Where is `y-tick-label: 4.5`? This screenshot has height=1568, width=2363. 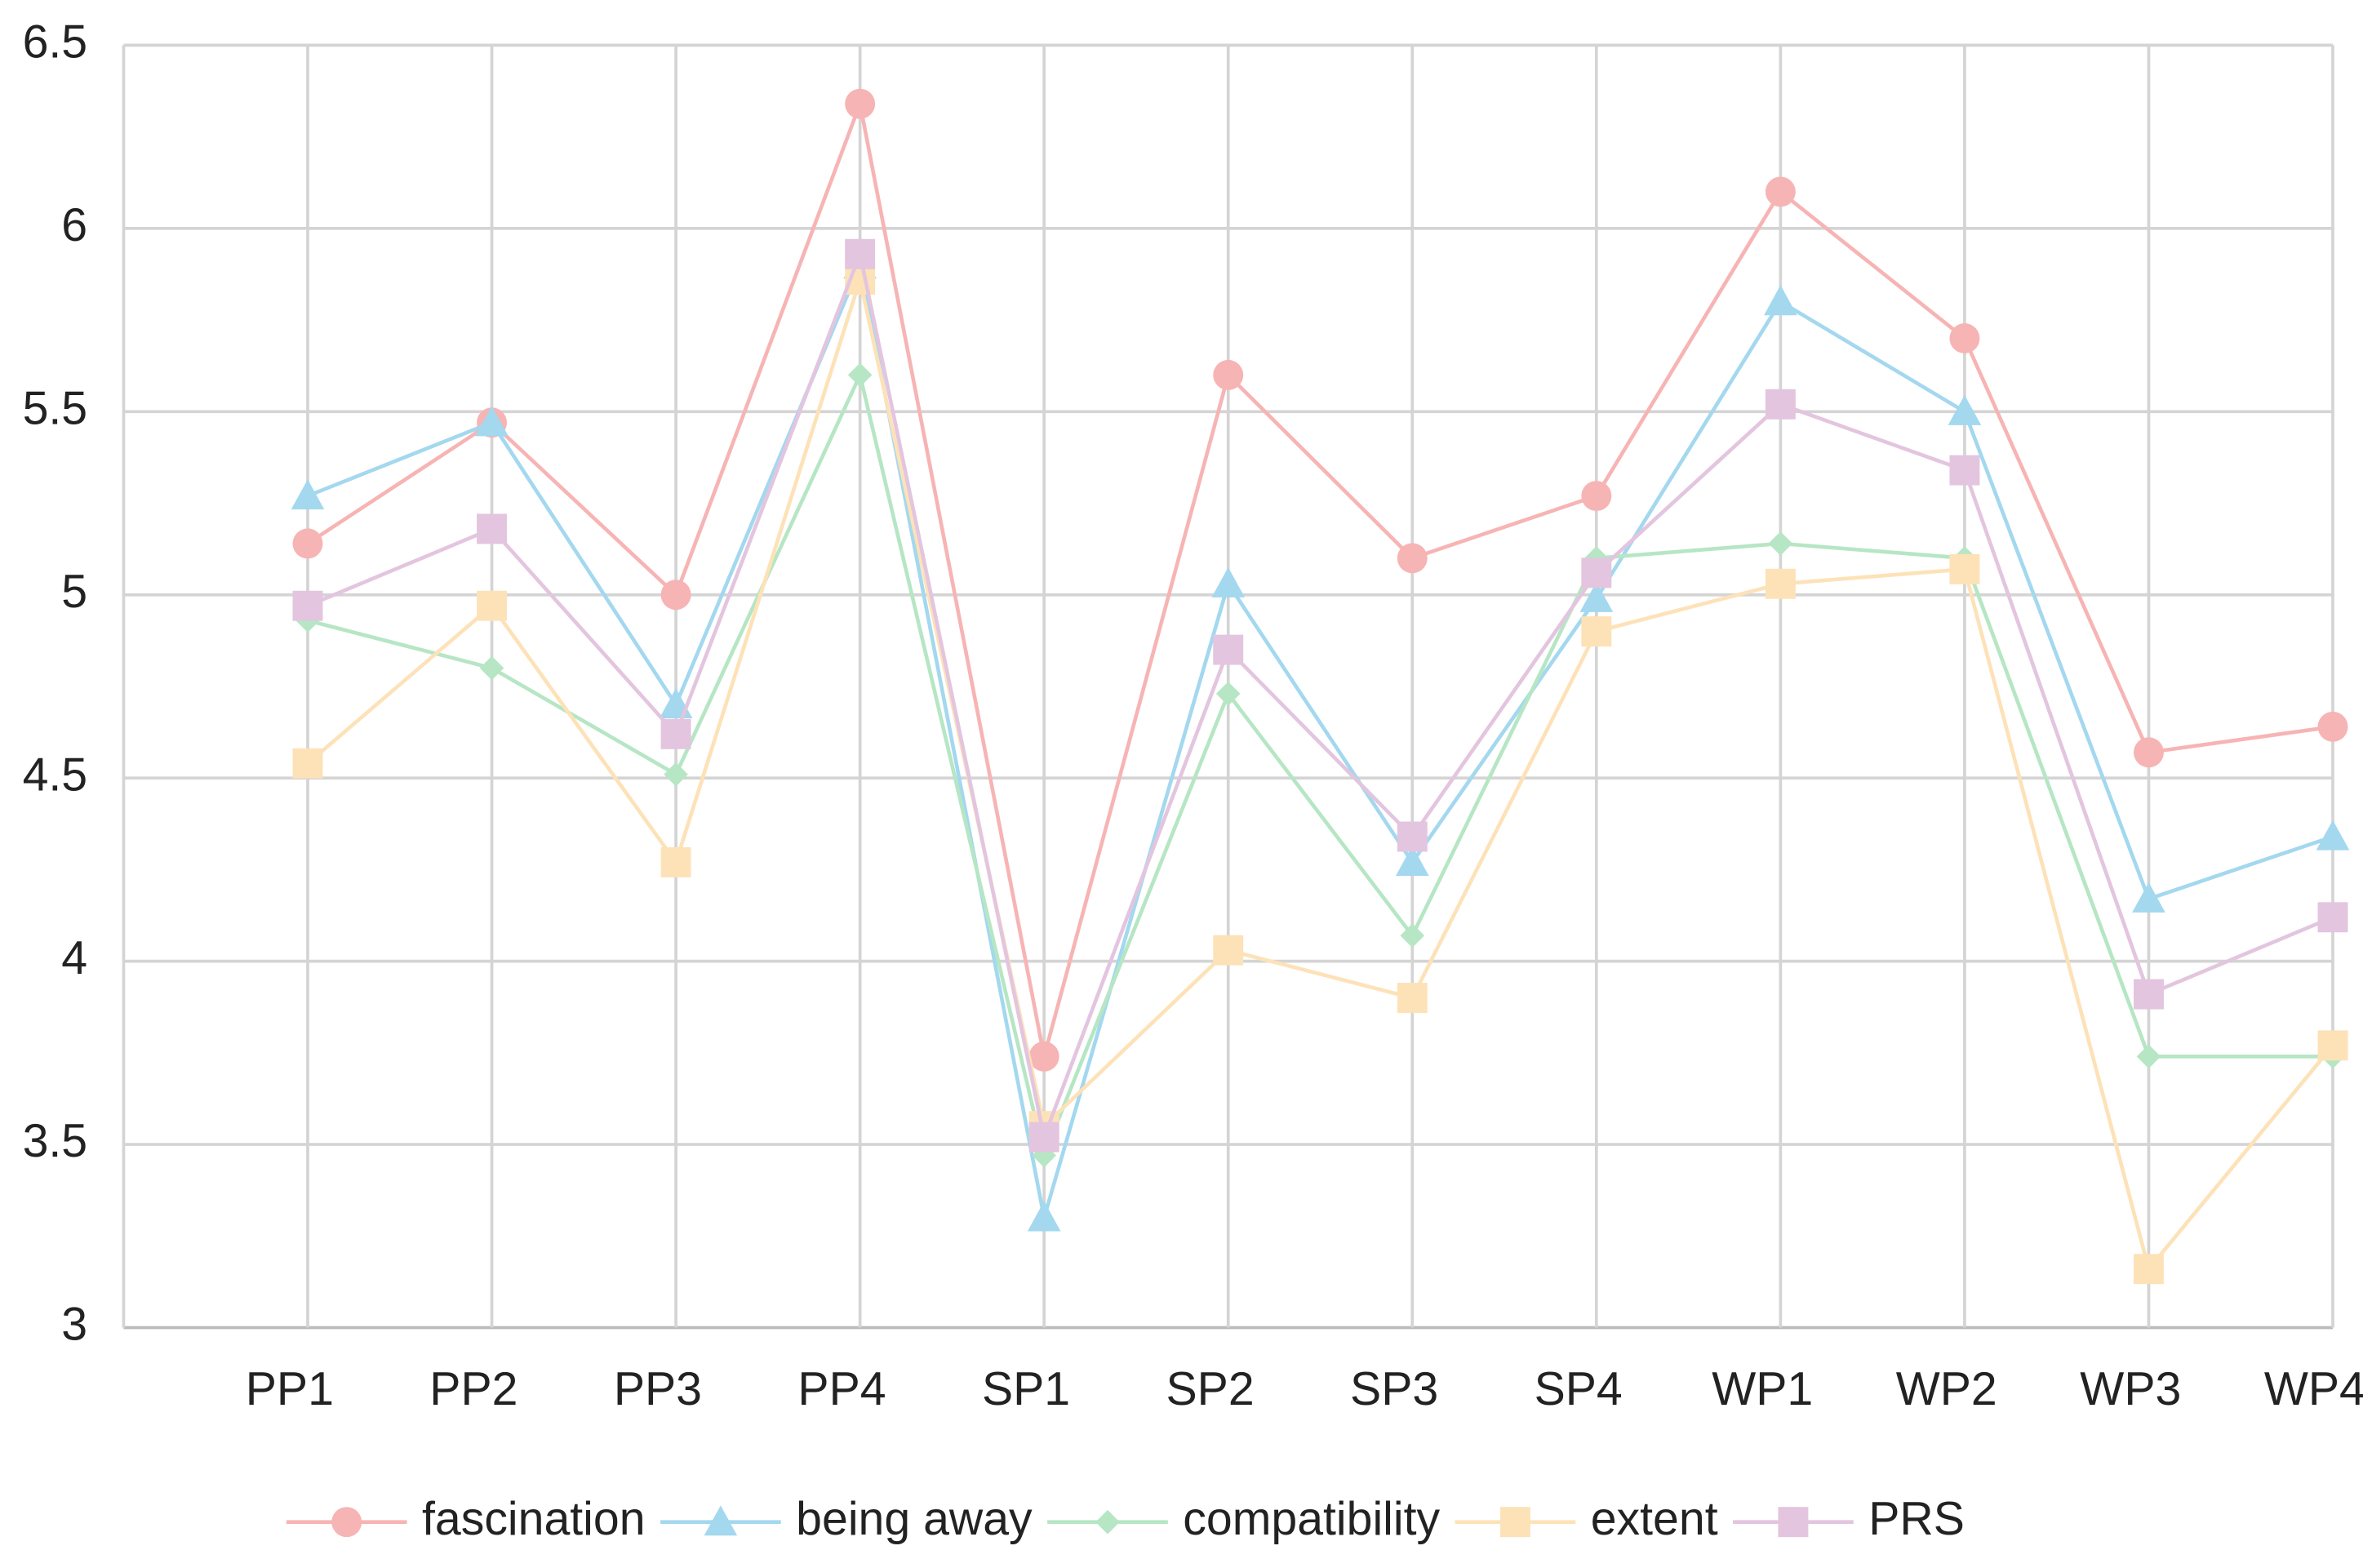 y-tick-label: 4.5 is located at coordinates (55, 775).